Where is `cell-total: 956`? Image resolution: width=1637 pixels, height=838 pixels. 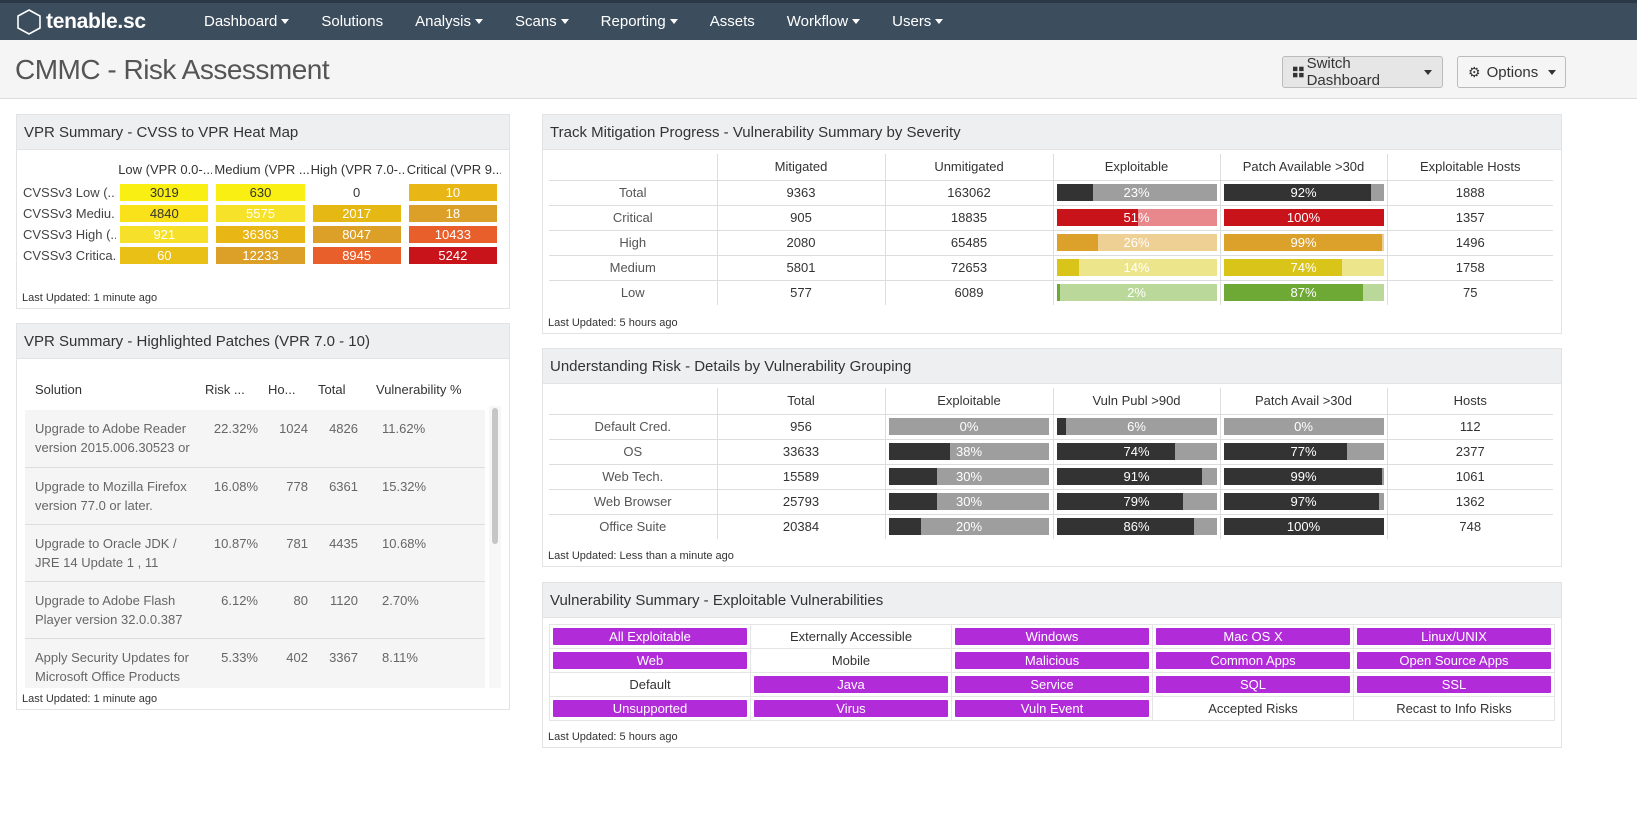
cell-total: 956 is located at coordinates (800, 426).